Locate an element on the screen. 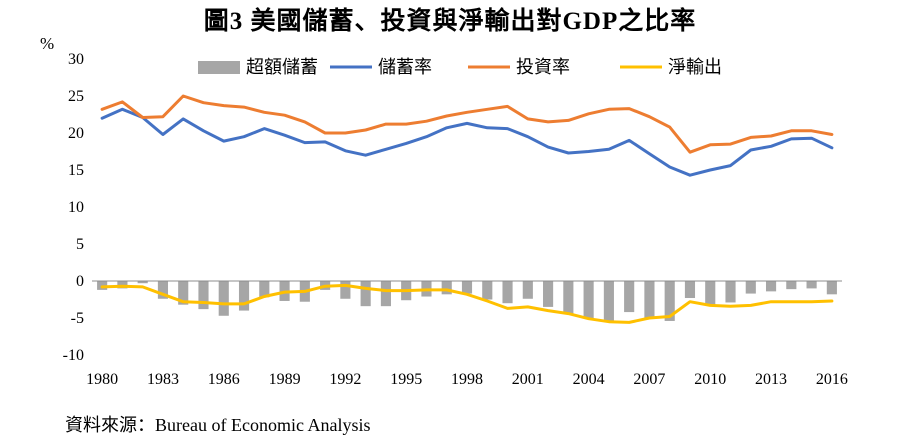  y-tick-labels: 30 25 20 15 10 5 0 -5 -10 is located at coordinates (73, 207).